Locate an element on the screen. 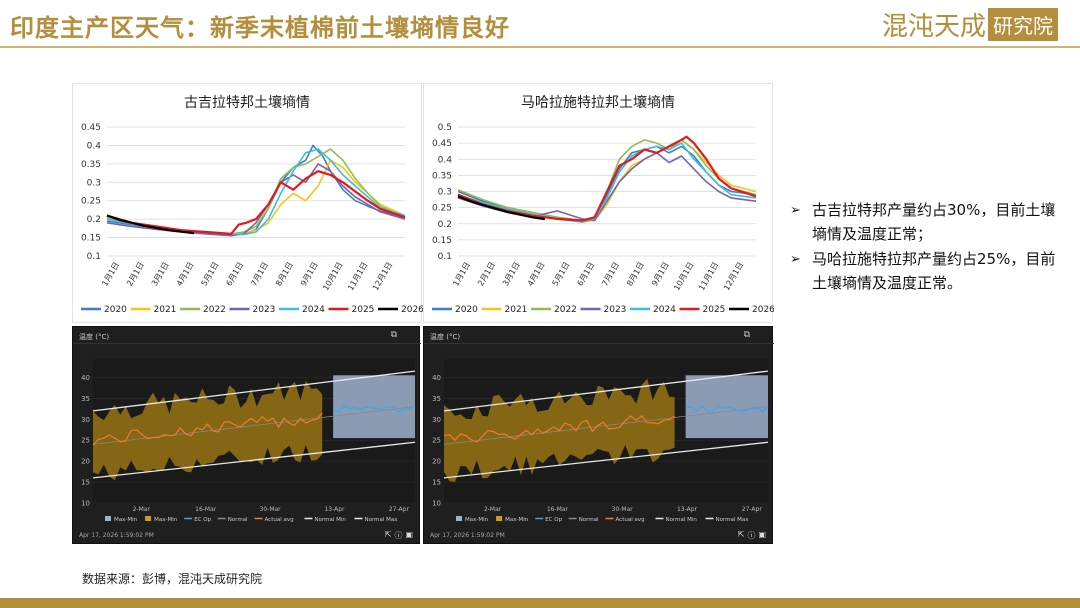  x-tick-label: 2月1日 is located at coordinates (486, 274).